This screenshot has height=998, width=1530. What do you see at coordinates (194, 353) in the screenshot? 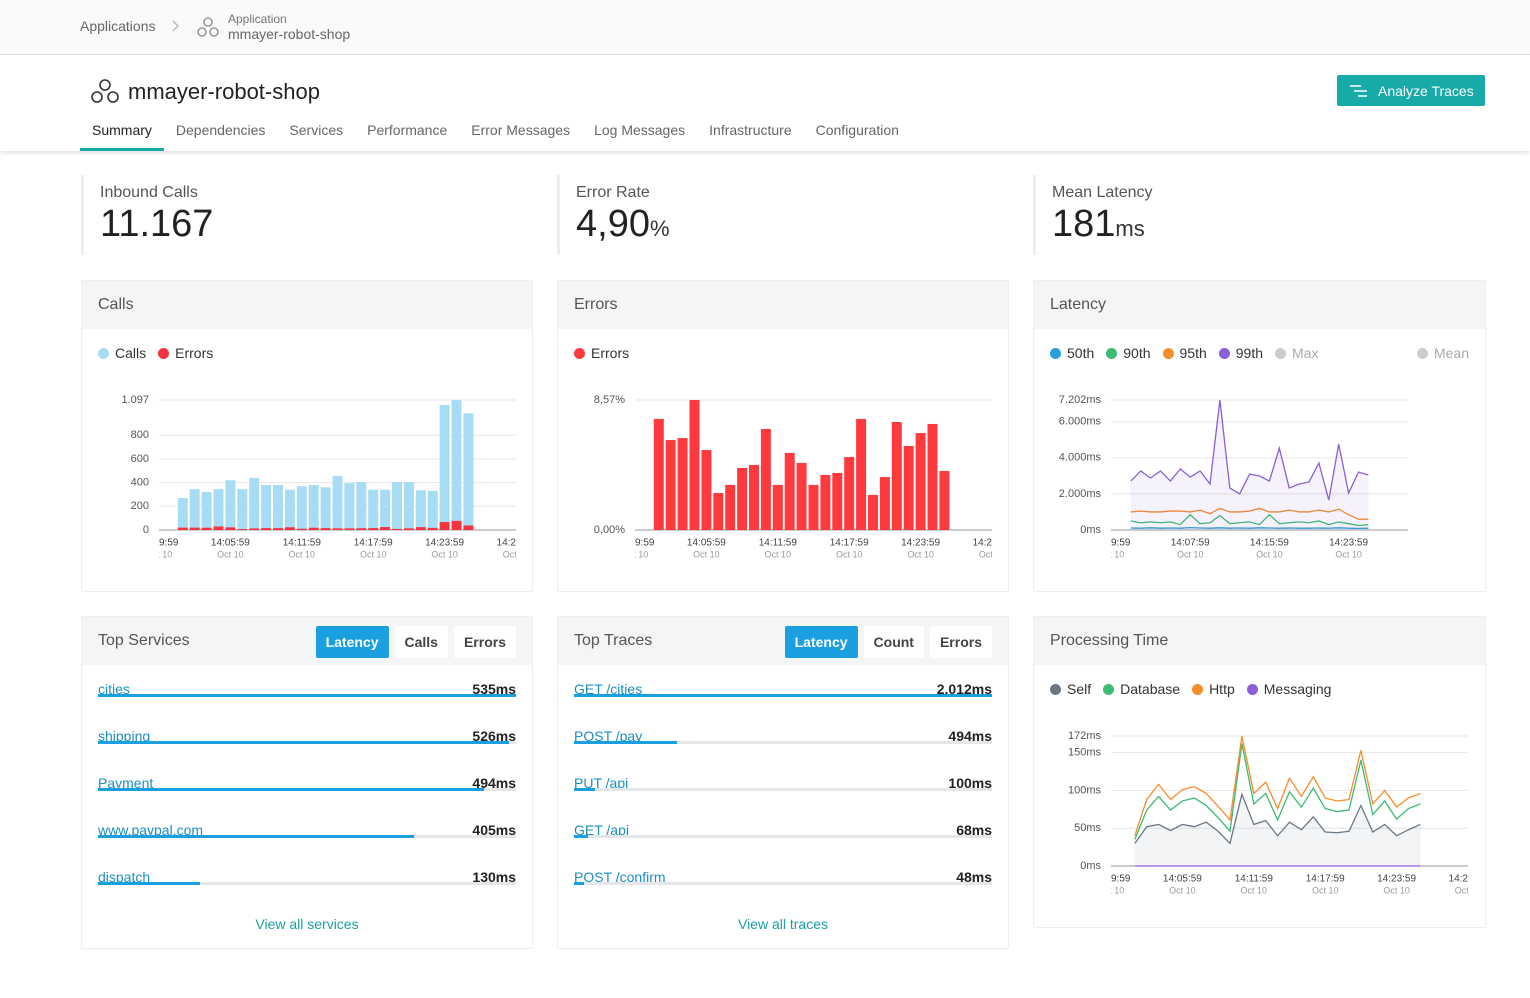
I see `legend-label: Errors` at bounding box center [194, 353].